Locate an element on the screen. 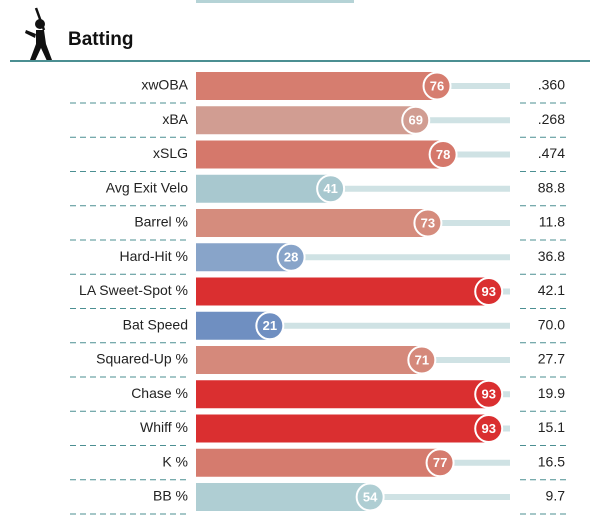 This screenshot has height=527, width=596. chart-title: Batting is located at coordinates (100, 39).